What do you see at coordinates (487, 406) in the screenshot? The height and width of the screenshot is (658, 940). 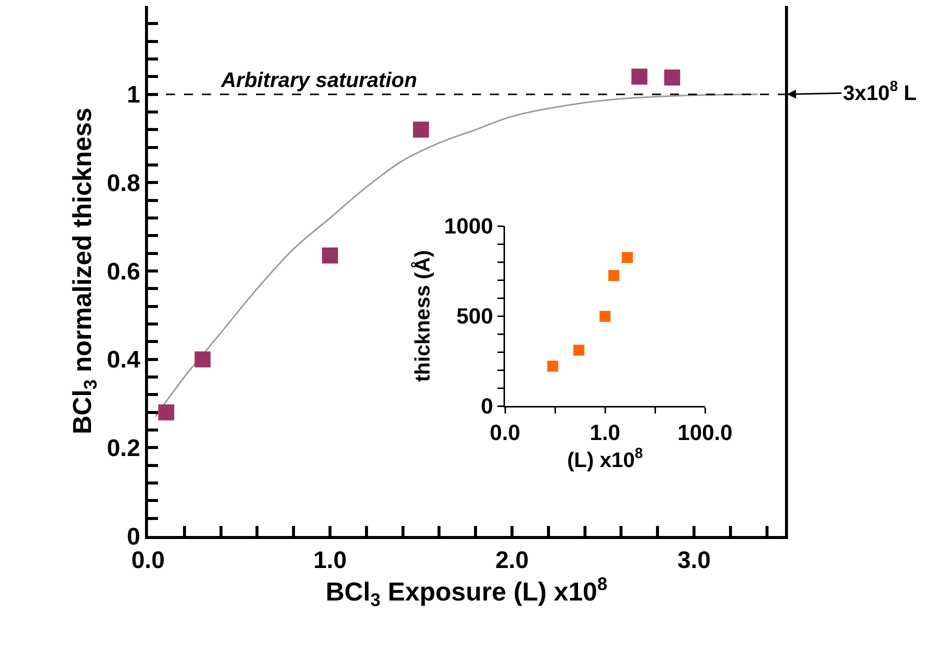 I see `y-tick-label: 0` at bounding box center [487, 406].